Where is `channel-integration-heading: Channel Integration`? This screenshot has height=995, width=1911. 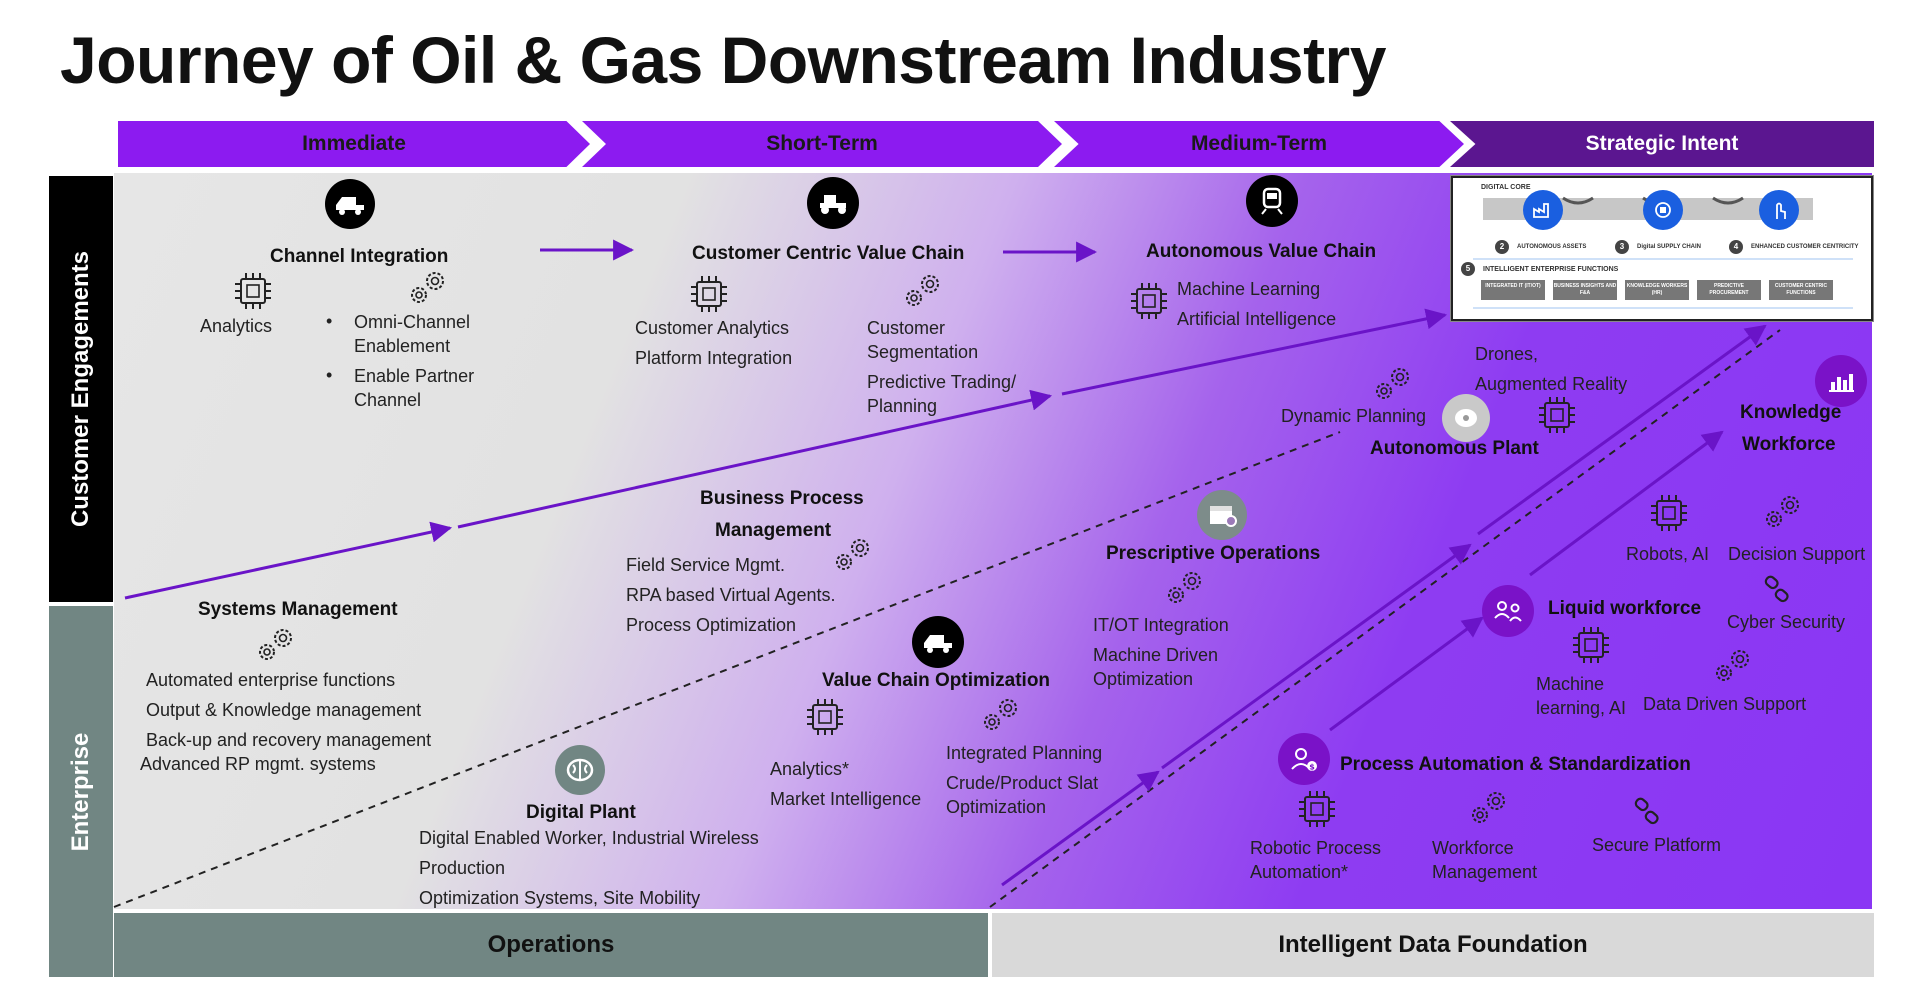 channel-integration-heading: Channel Integration is located at coordinates (359, 256).